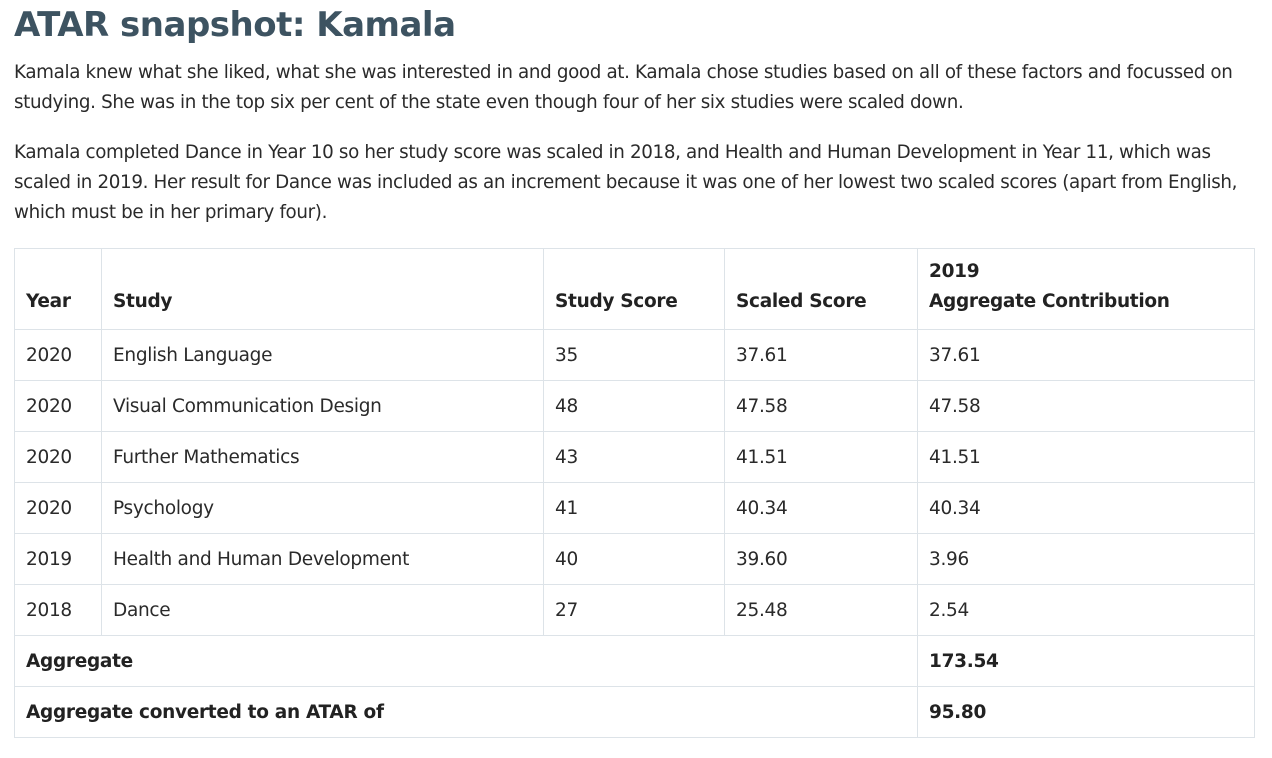 The image size is (1272, 758). I want to click on header-study-score: Study Score, so click(634, 289).